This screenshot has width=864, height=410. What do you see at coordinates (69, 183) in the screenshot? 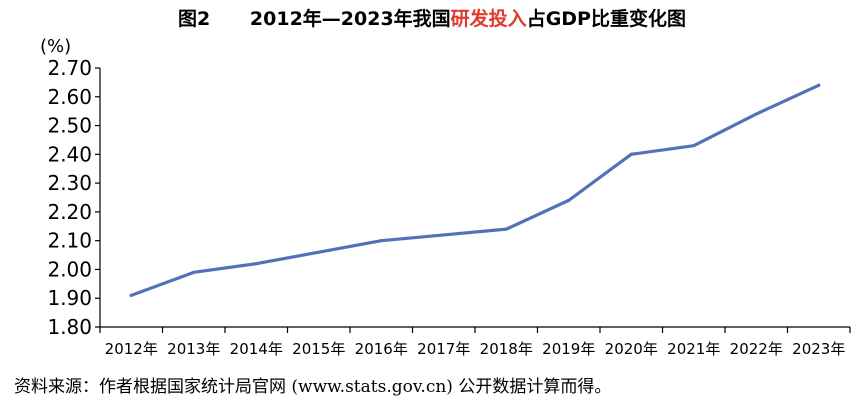
I see `y-tick-label: 2.30` at bounding box center [69, 183].